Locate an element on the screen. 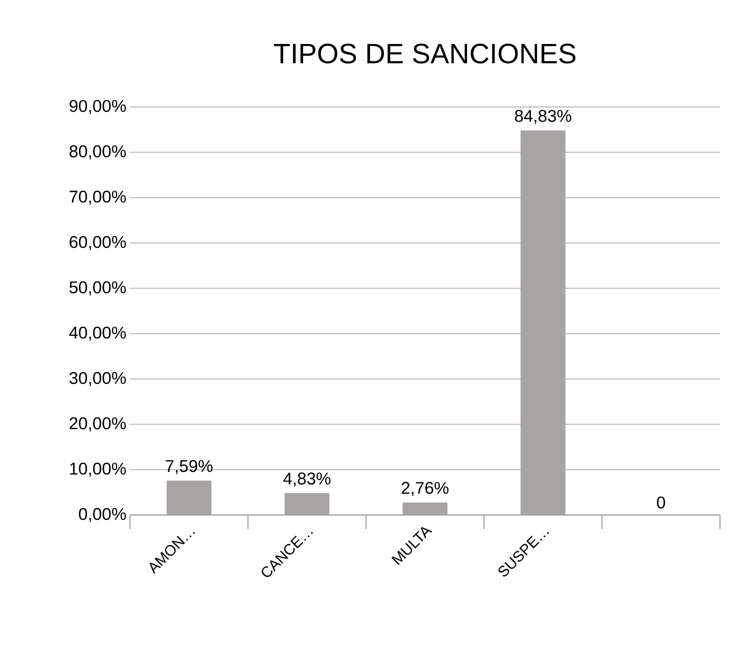 The width and height of the screenshot is (742, 666). y-tick-label: 40,00% is located at coordinates (97, 333).